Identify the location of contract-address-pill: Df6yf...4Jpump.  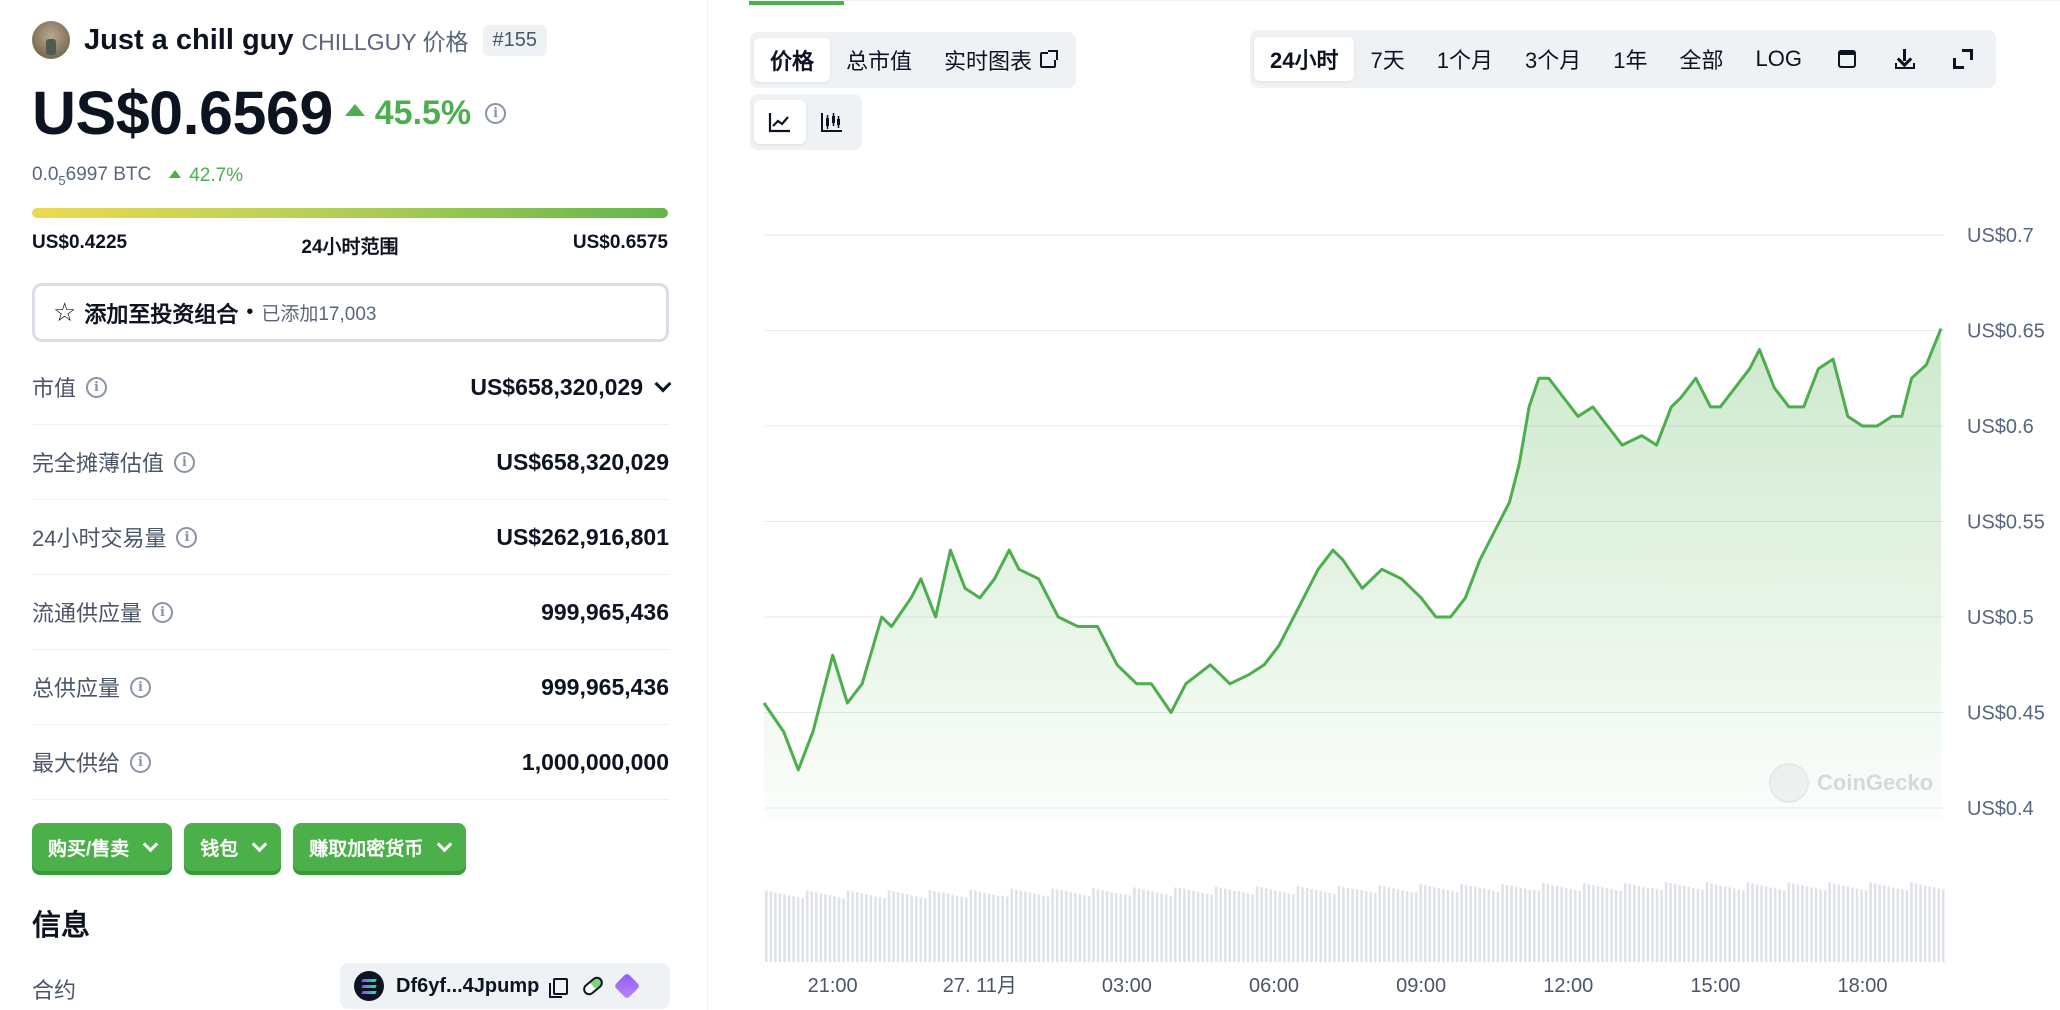
(505, 986).